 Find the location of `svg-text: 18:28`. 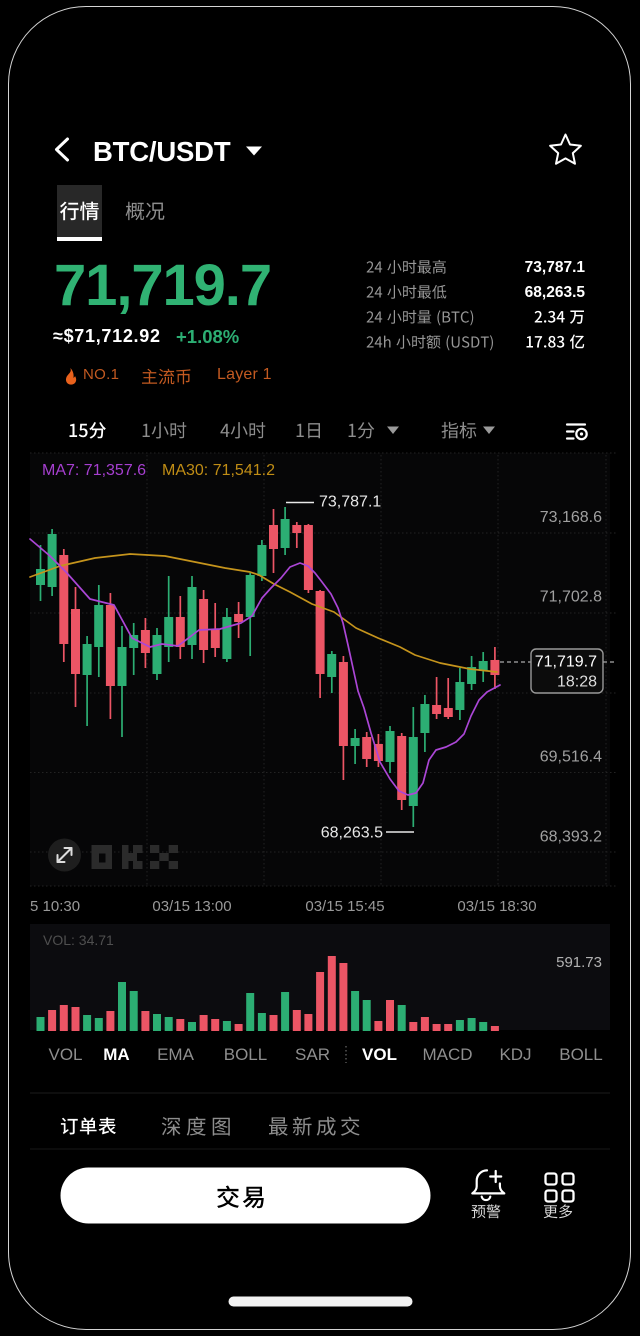

svg-text: 18:28 is located at coordinates (577, 682).